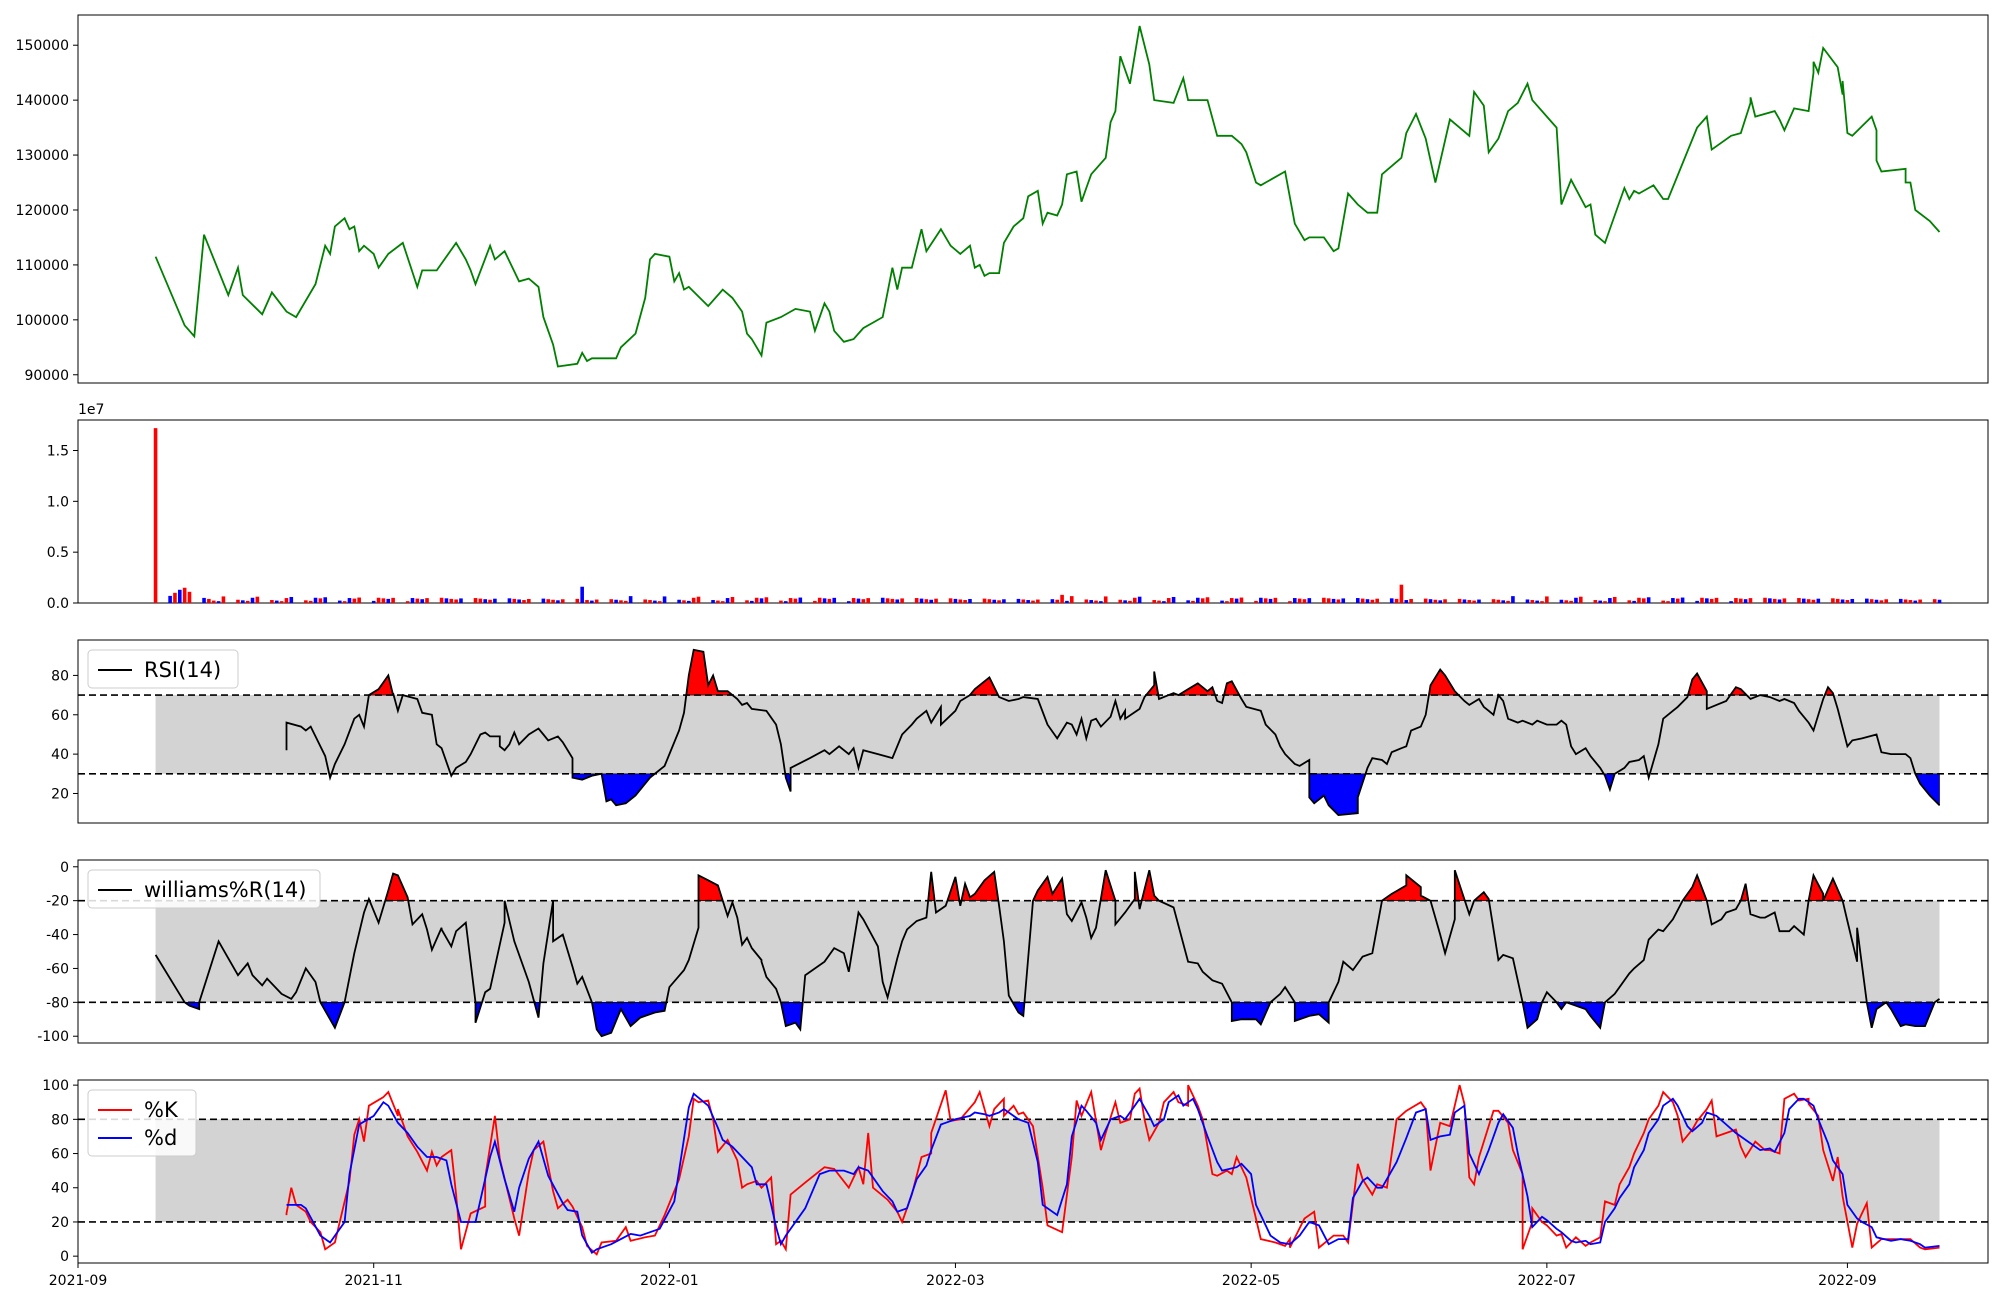 This screenshot has width=2000, height=1300. I want to click on williams-panel: -100 -80 -60 -40 -20 0 williams%R(14), so click(1013, 952).